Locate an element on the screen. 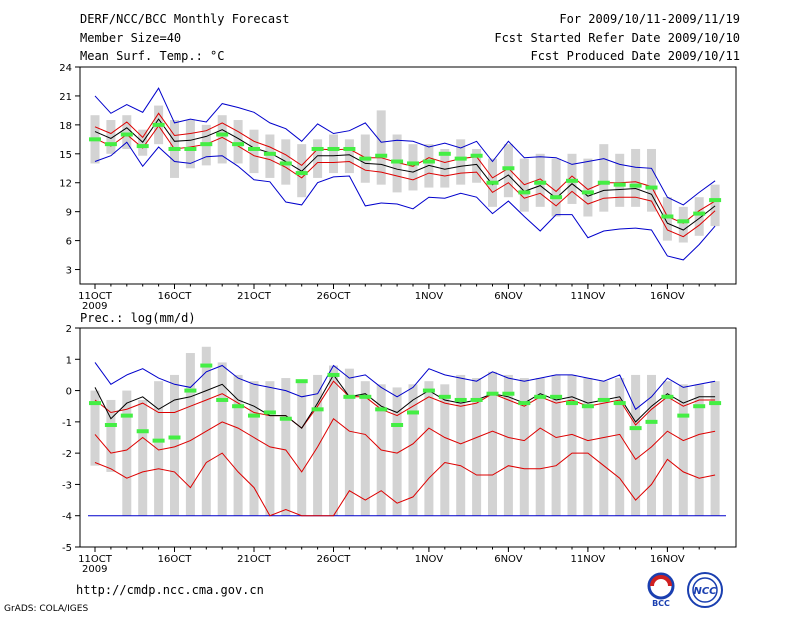 This screenshot has height=618, width=800. prec-x-tick-label: 26OCT is located at coordinates (334, 559).